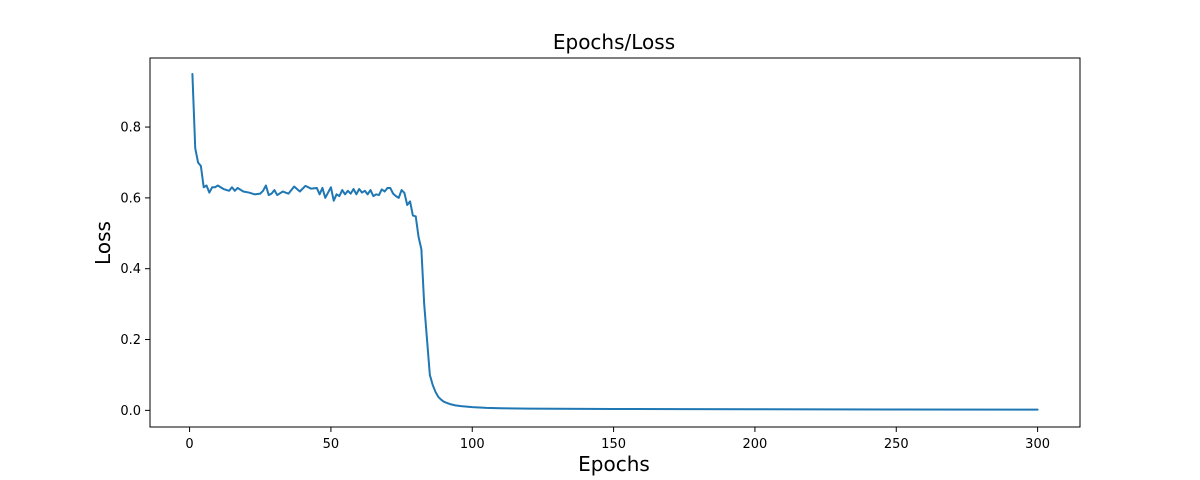 This screenshot has width=1200, height=480. I want to click on y-tick-label: 0.4, so click(130, 269).